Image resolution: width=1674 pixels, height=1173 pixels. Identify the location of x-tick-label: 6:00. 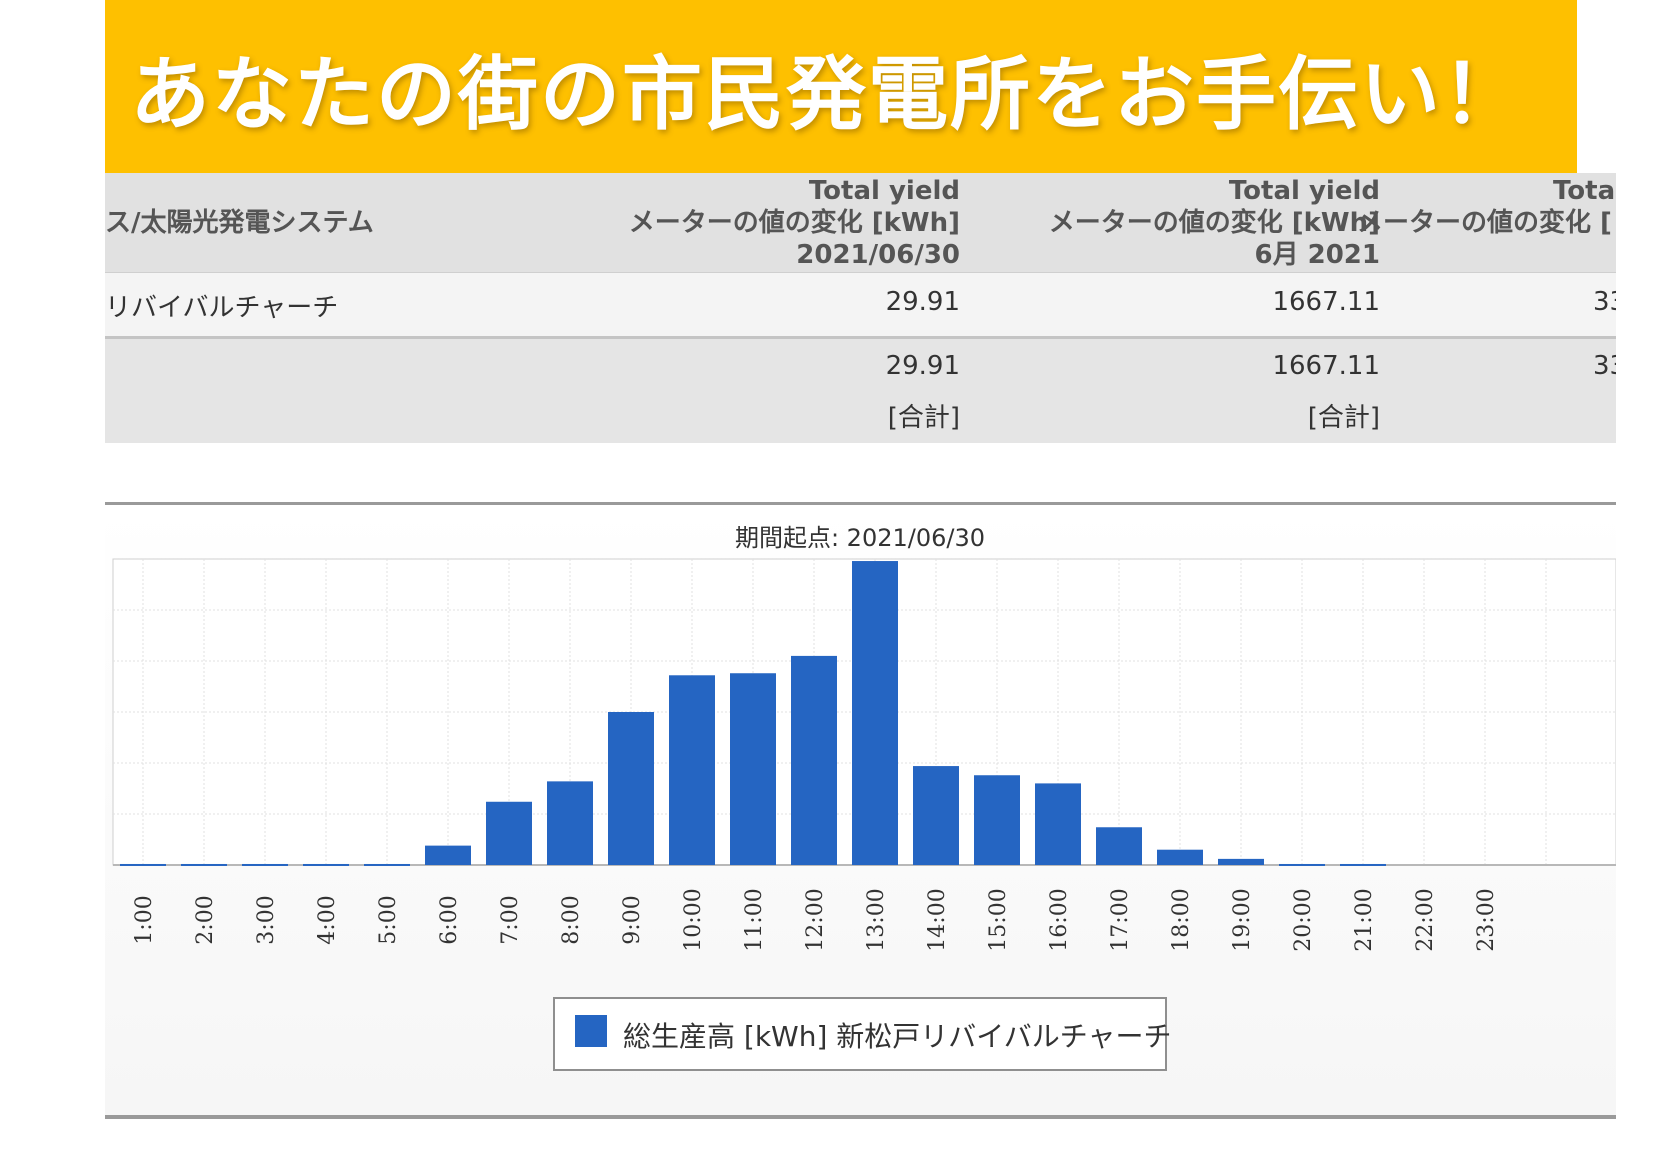
(449, 919).